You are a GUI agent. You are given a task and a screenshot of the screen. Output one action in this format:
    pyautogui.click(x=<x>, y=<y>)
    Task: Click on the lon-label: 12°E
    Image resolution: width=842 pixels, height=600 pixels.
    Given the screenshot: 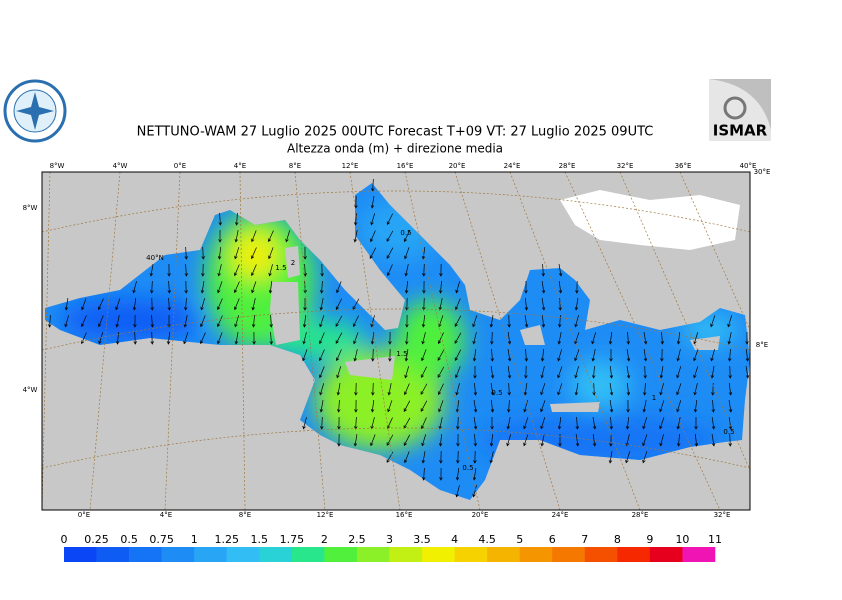 What is the action you would take?
    pyautogui.click(x=350, y=166)
    